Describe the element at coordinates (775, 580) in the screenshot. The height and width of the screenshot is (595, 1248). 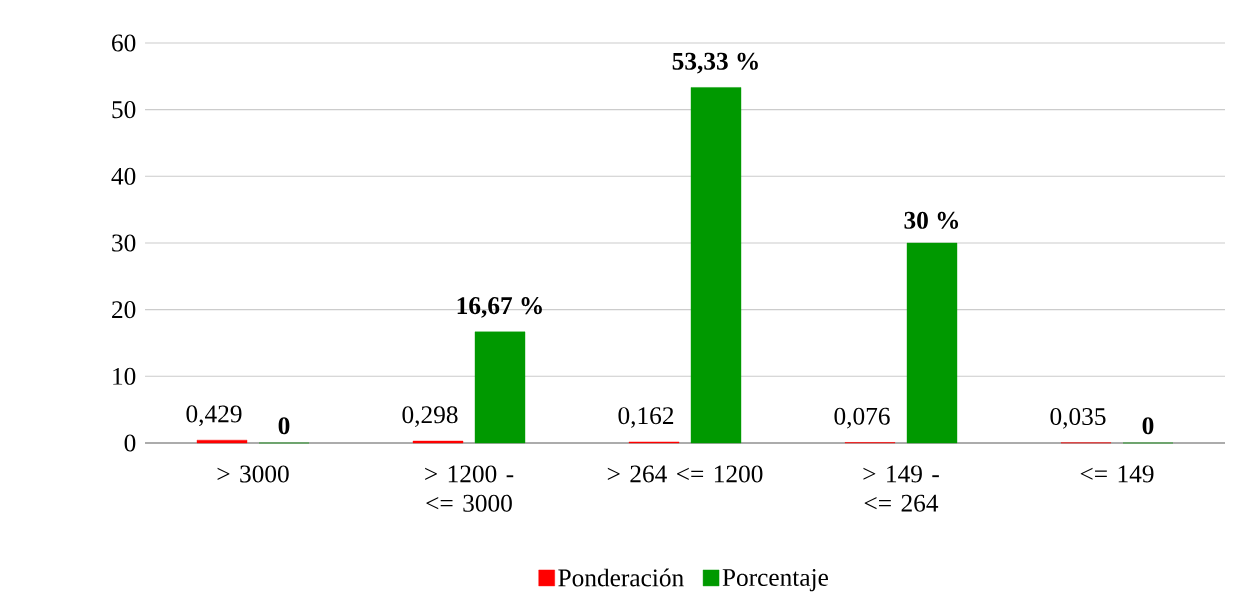
I see `legend-label: Porcentaje` at that location.